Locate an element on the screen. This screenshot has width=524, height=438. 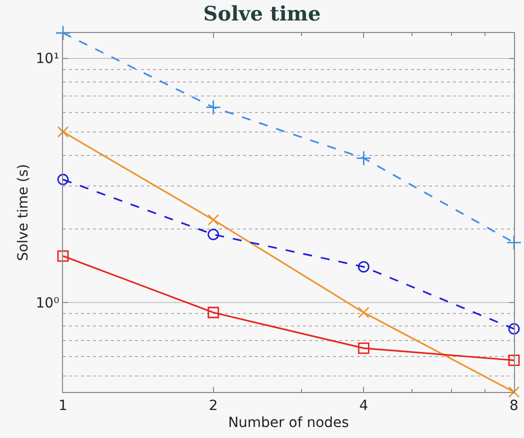
y-tick-label: 10⁰ is located at coordinates (48, 303).